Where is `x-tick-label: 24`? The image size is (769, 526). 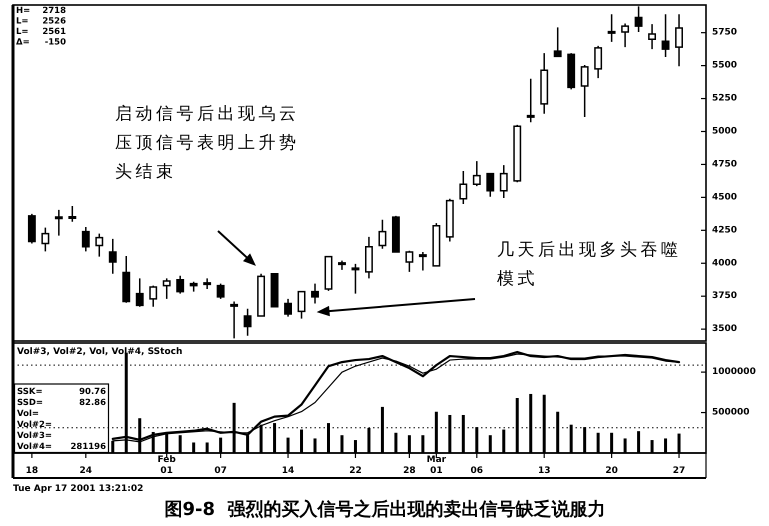 x-tick-label: 24 is located at coordinates (86, 471).